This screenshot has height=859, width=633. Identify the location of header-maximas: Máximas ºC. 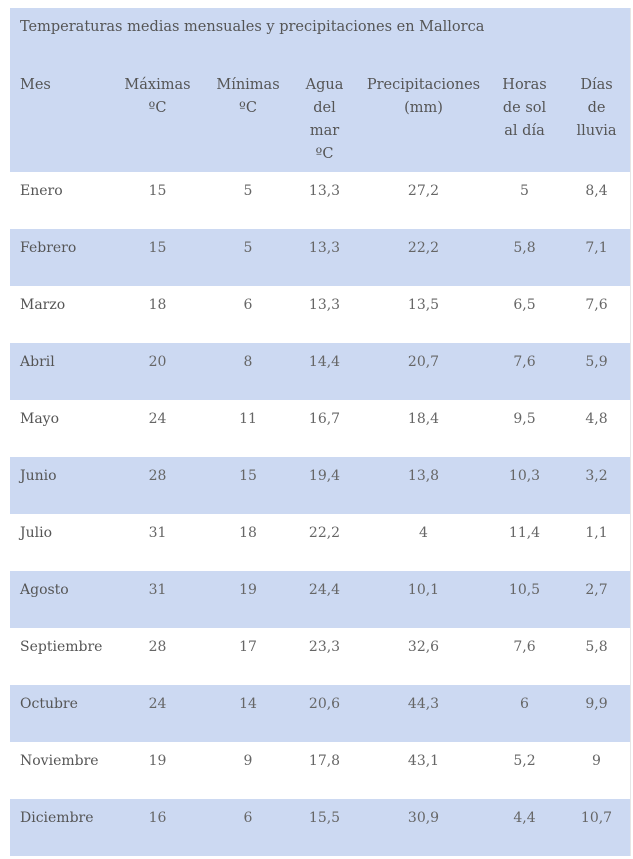
(157, 111).